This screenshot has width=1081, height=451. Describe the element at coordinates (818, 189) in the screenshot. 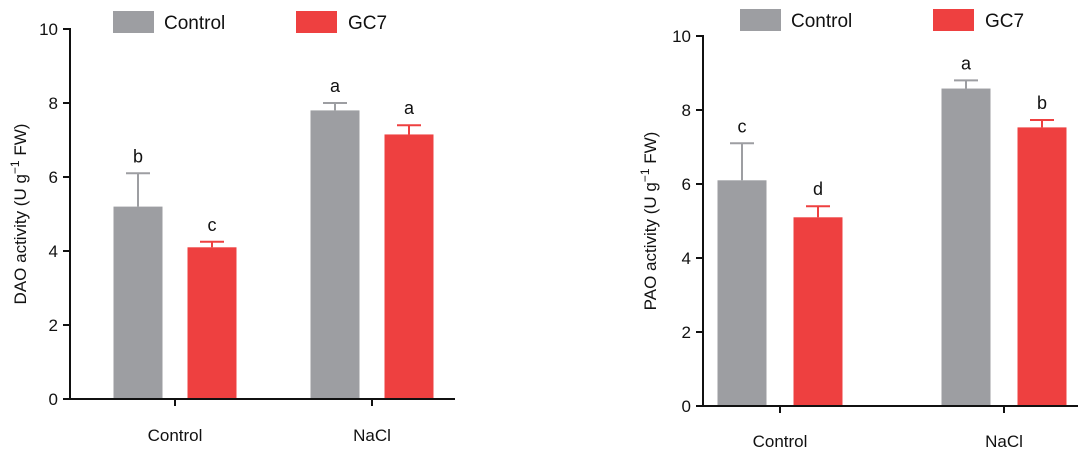

I see `significance-label: d` at that location.